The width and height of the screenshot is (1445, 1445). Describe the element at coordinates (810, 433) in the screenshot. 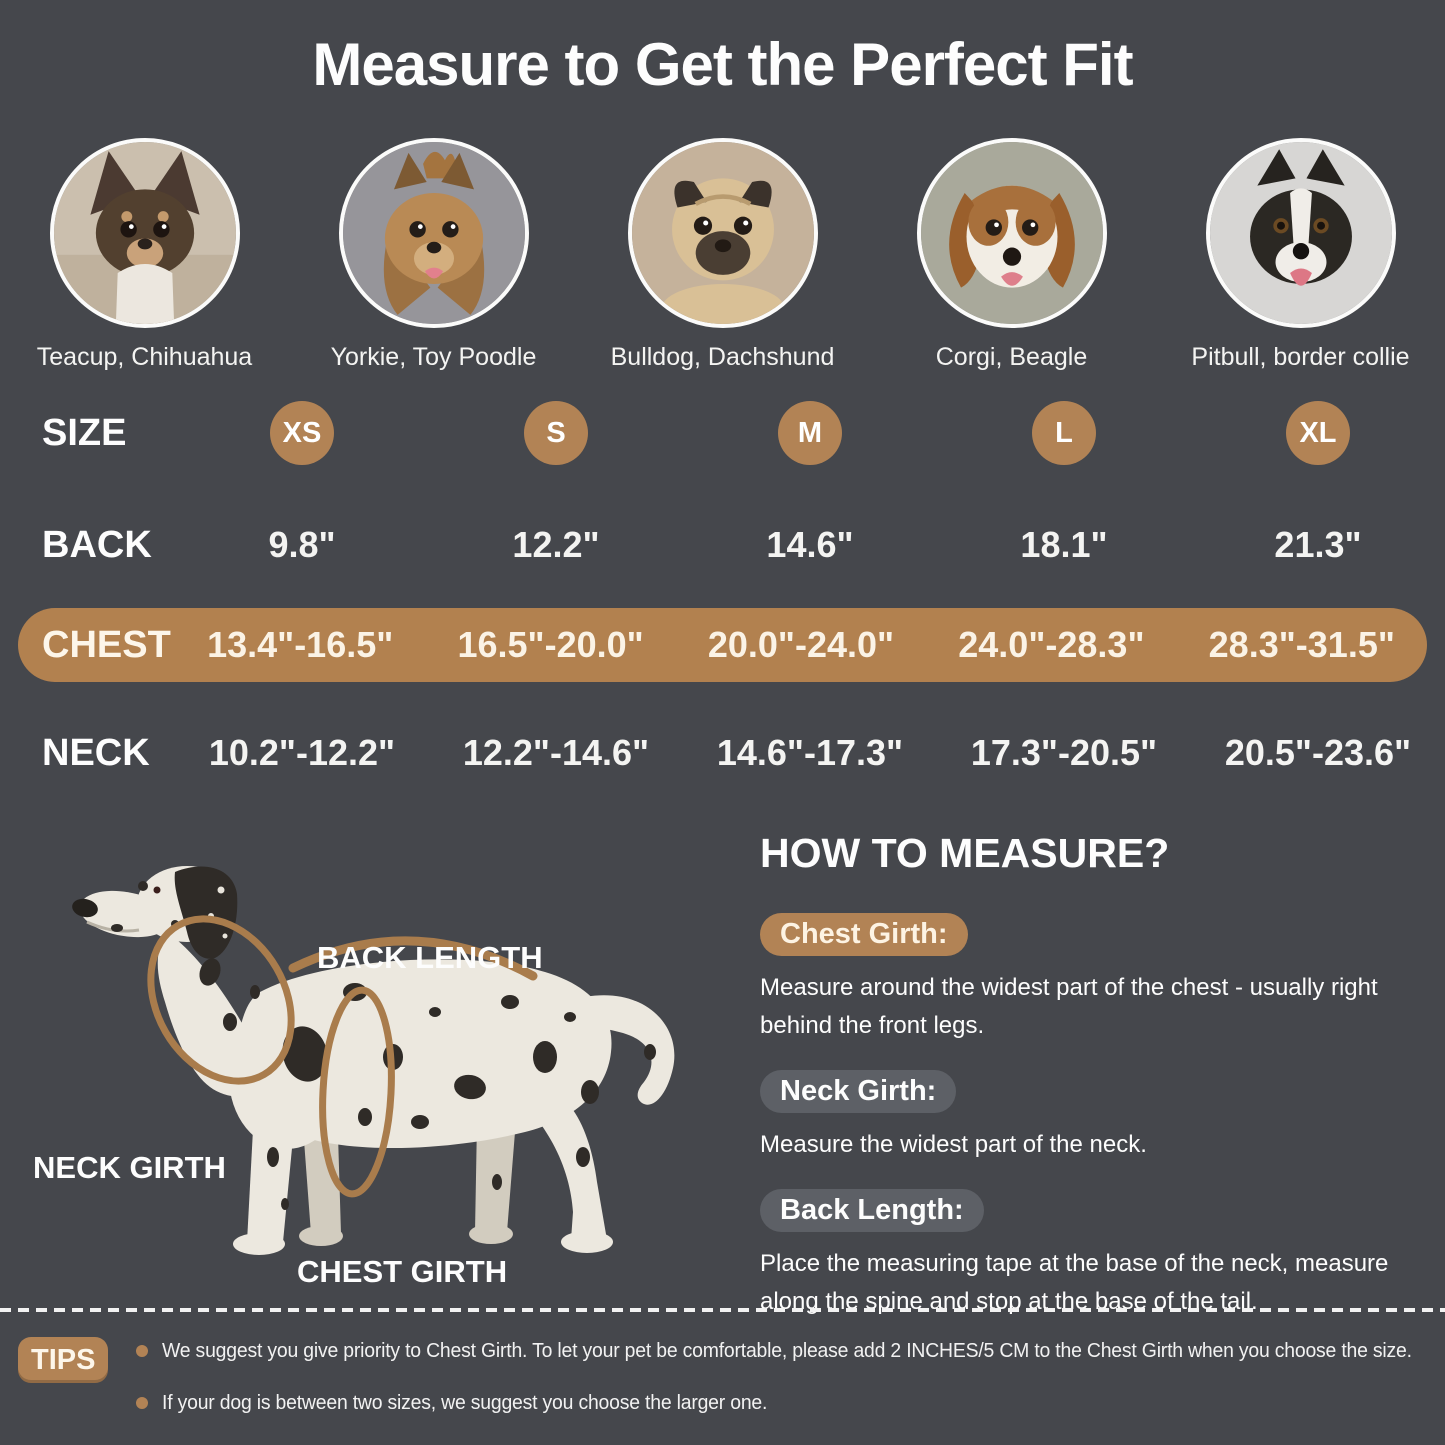

I see `size-pill-m: M` at that location.